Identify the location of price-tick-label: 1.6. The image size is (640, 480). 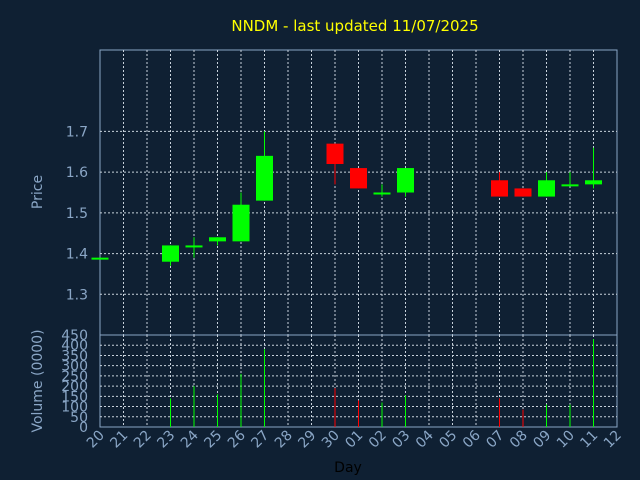
(77, 173).